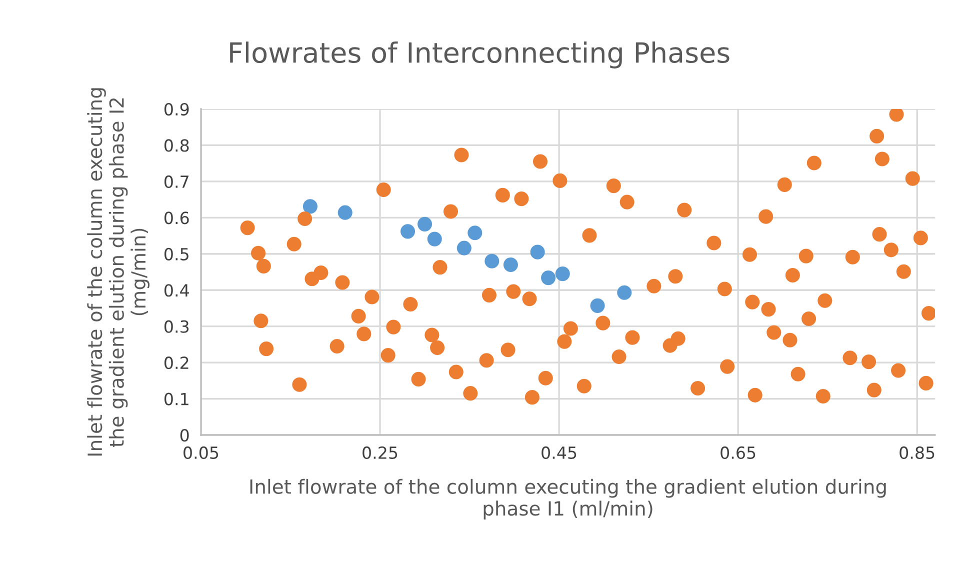 The image size is (958, 581). Describe the element at coordinates (176, 181) in the screenshot. I see `y-tick-label: 0.7` at that location.